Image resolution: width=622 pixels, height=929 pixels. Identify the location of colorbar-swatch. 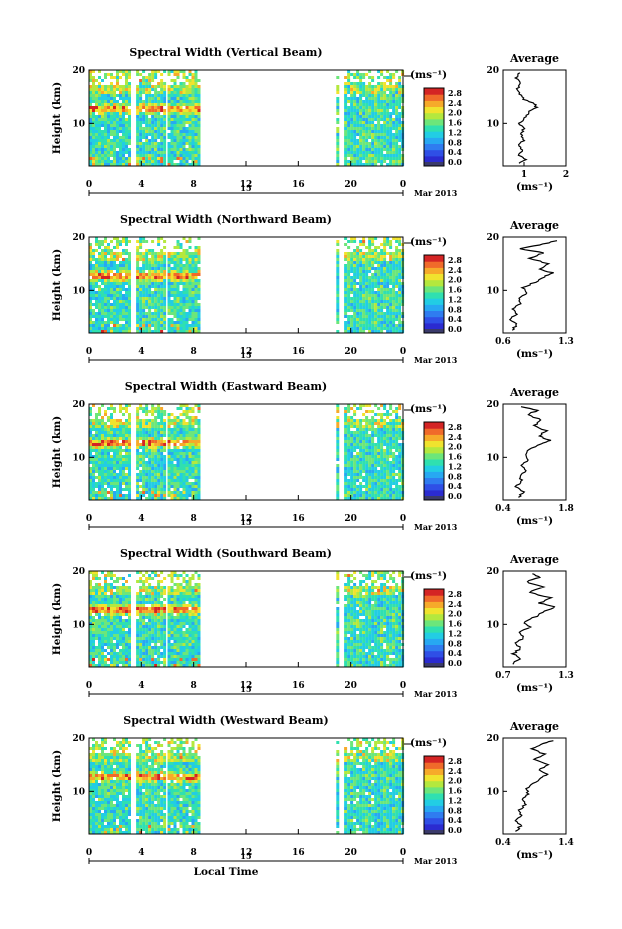
(434, 487).